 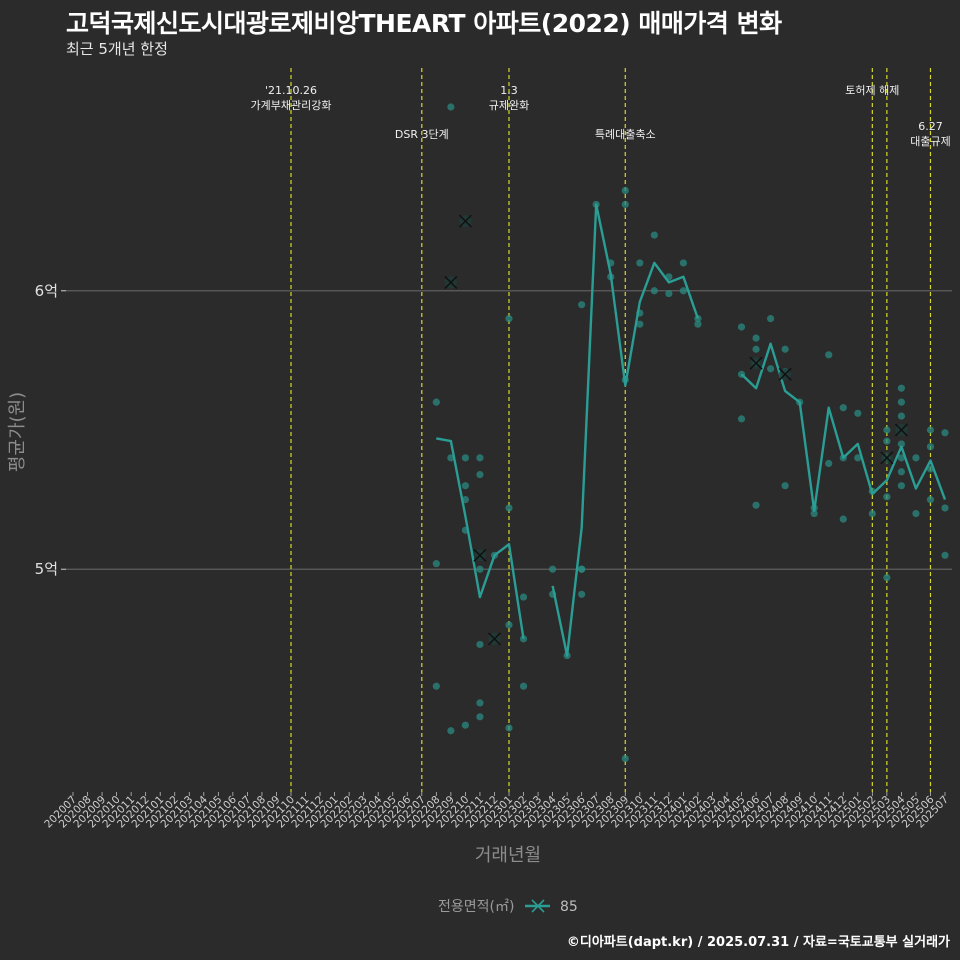 What do you see at coordinates (625, 134) in the screenshot?
I see `event-label: 특례대출축소` at bounding box center [625, 134].